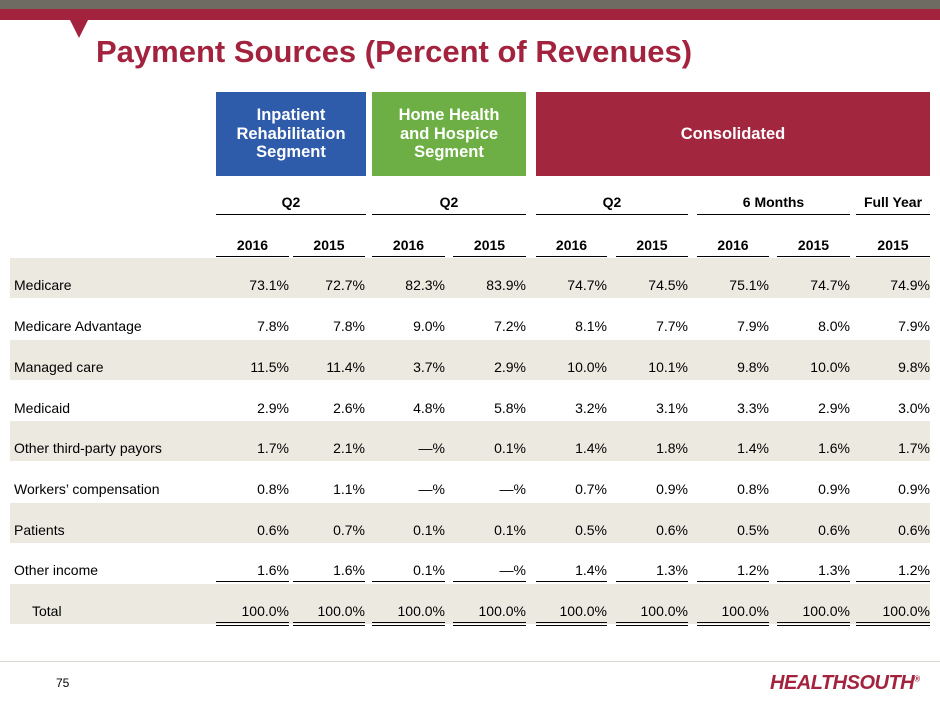  I want to click on period-header: Q2, so click(612, 202).